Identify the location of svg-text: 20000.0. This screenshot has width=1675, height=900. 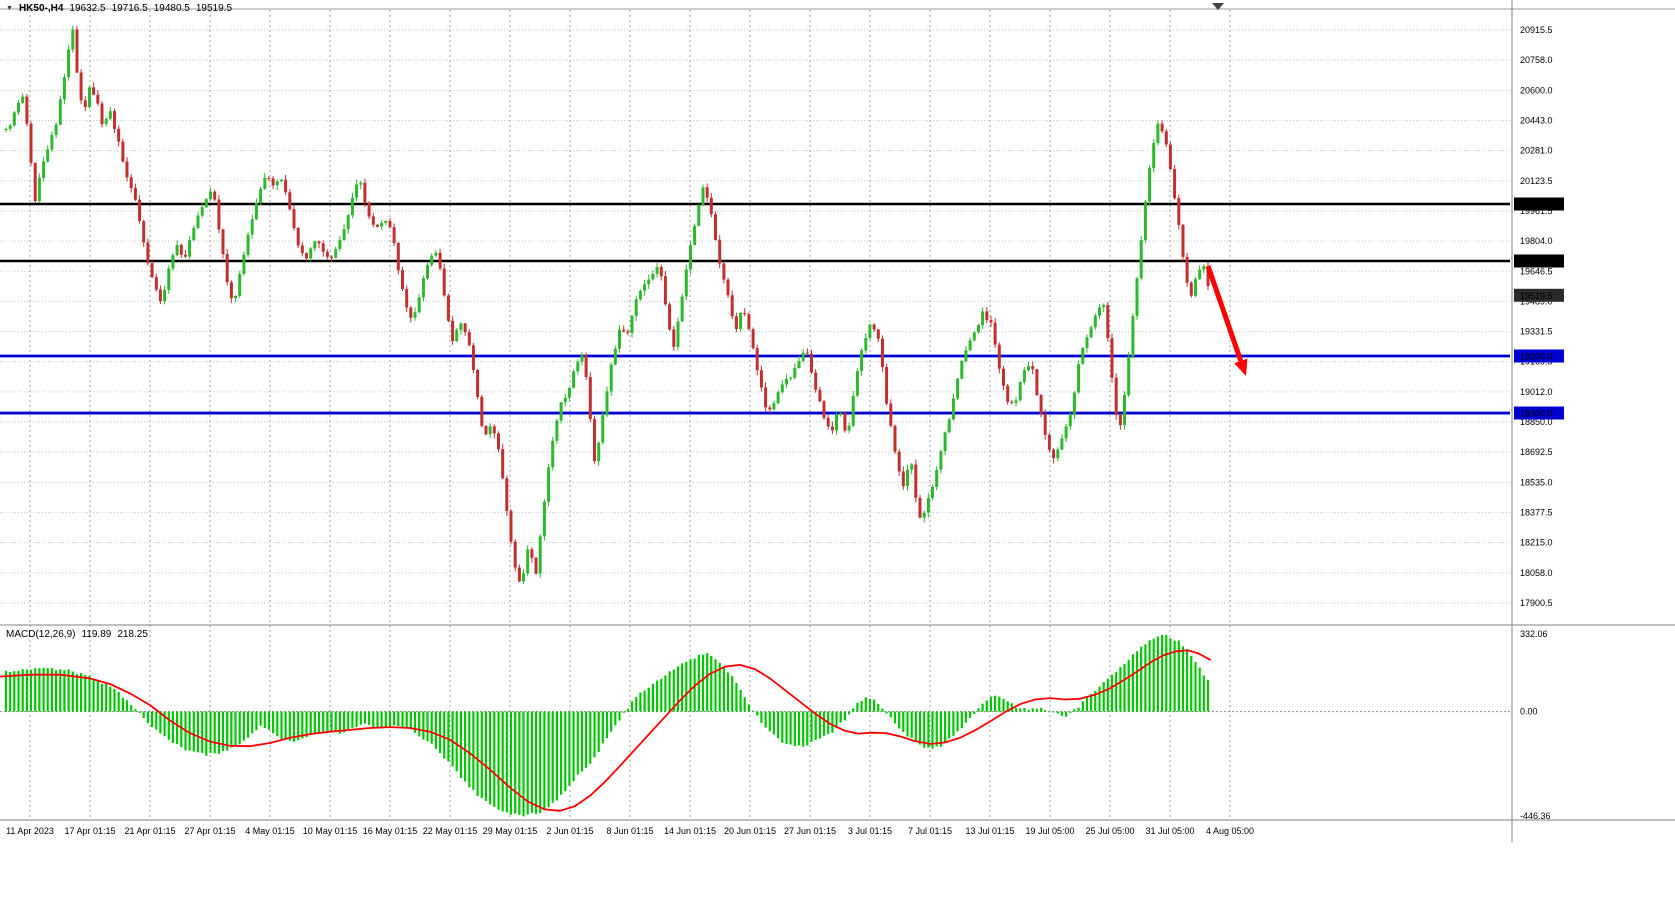
(1536, 205).